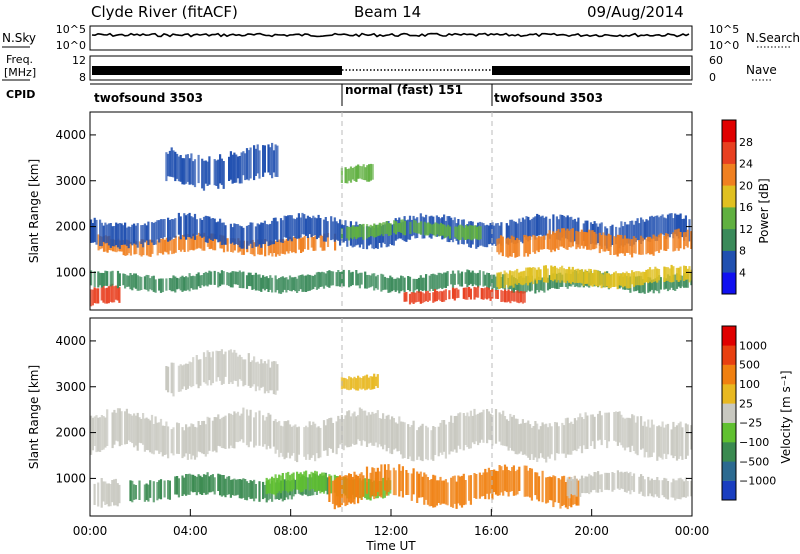 This screenshot has width=800, height=554. I want to click on velocity-colorbar-swatch, so click(729, 471).